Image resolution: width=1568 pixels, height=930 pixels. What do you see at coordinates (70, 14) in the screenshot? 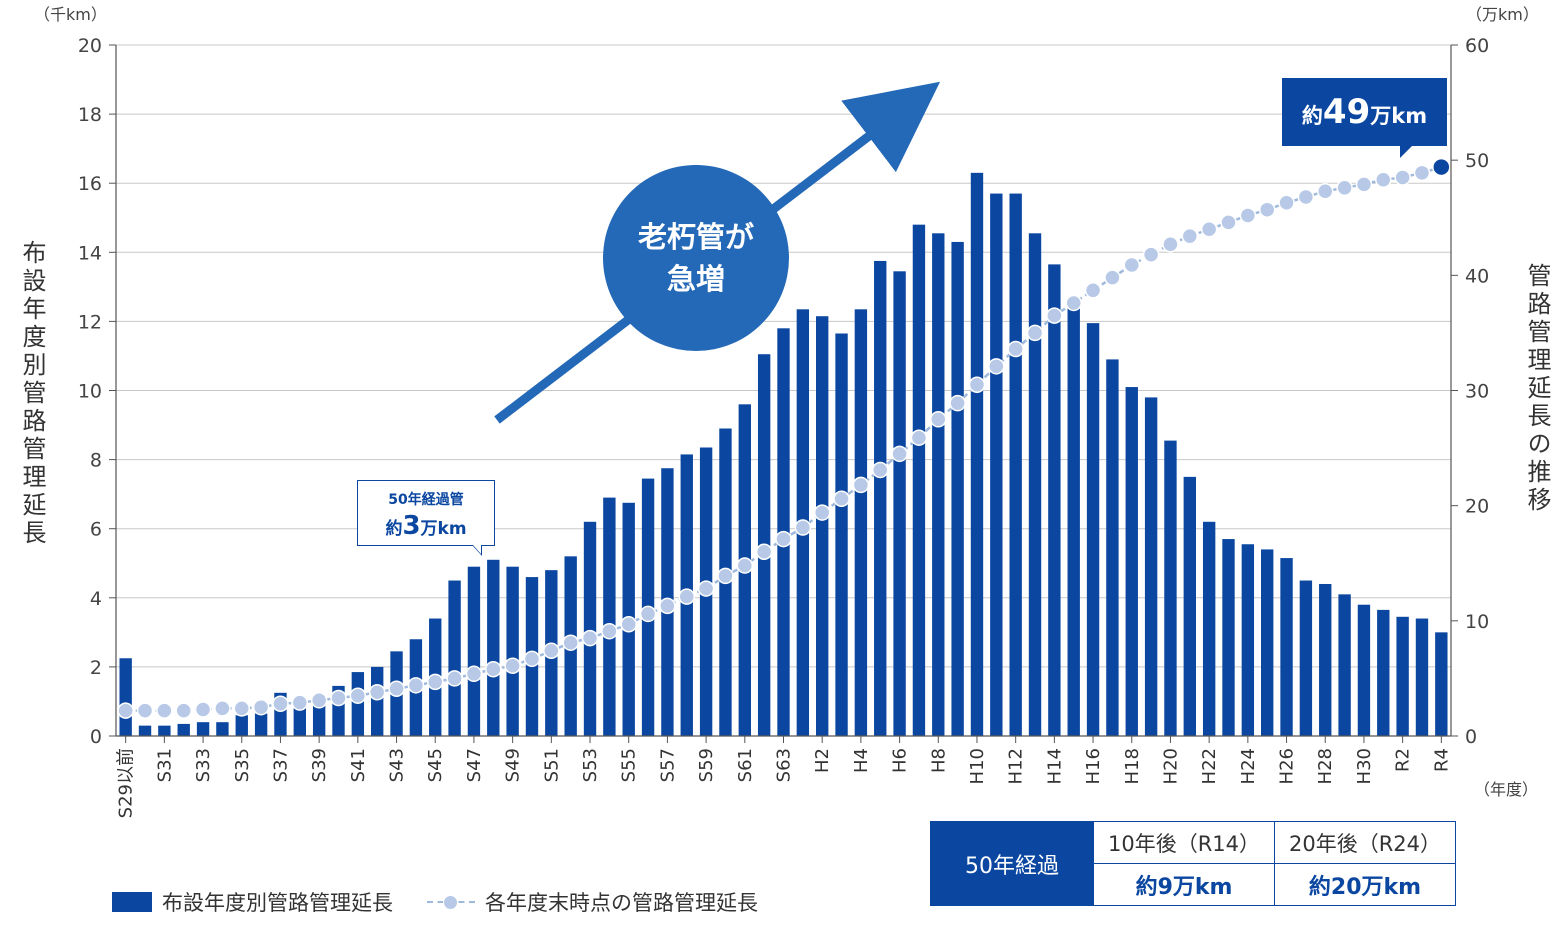
I see `left-axis-unit: （千km）` at bounding box center [70, 14].